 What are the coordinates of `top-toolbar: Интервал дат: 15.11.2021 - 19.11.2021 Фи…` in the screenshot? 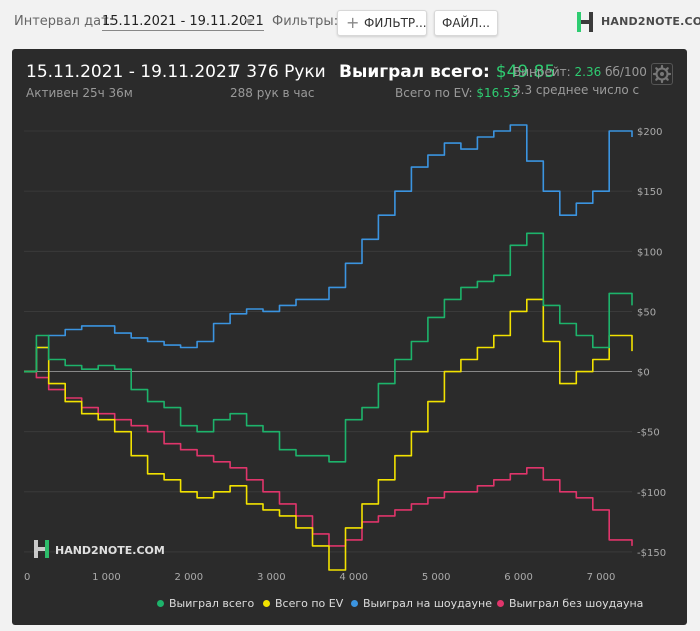 It's located at (350, 22).